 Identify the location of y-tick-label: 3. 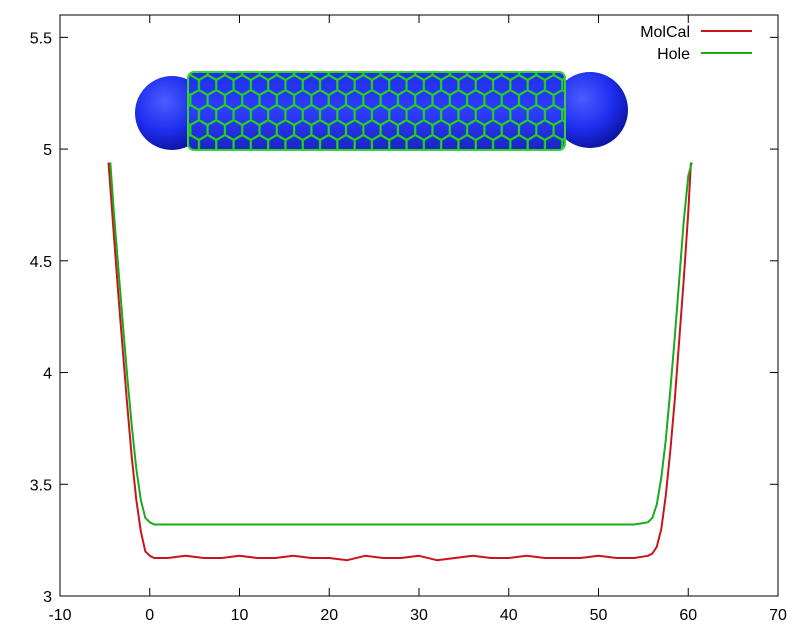
(47, 597).